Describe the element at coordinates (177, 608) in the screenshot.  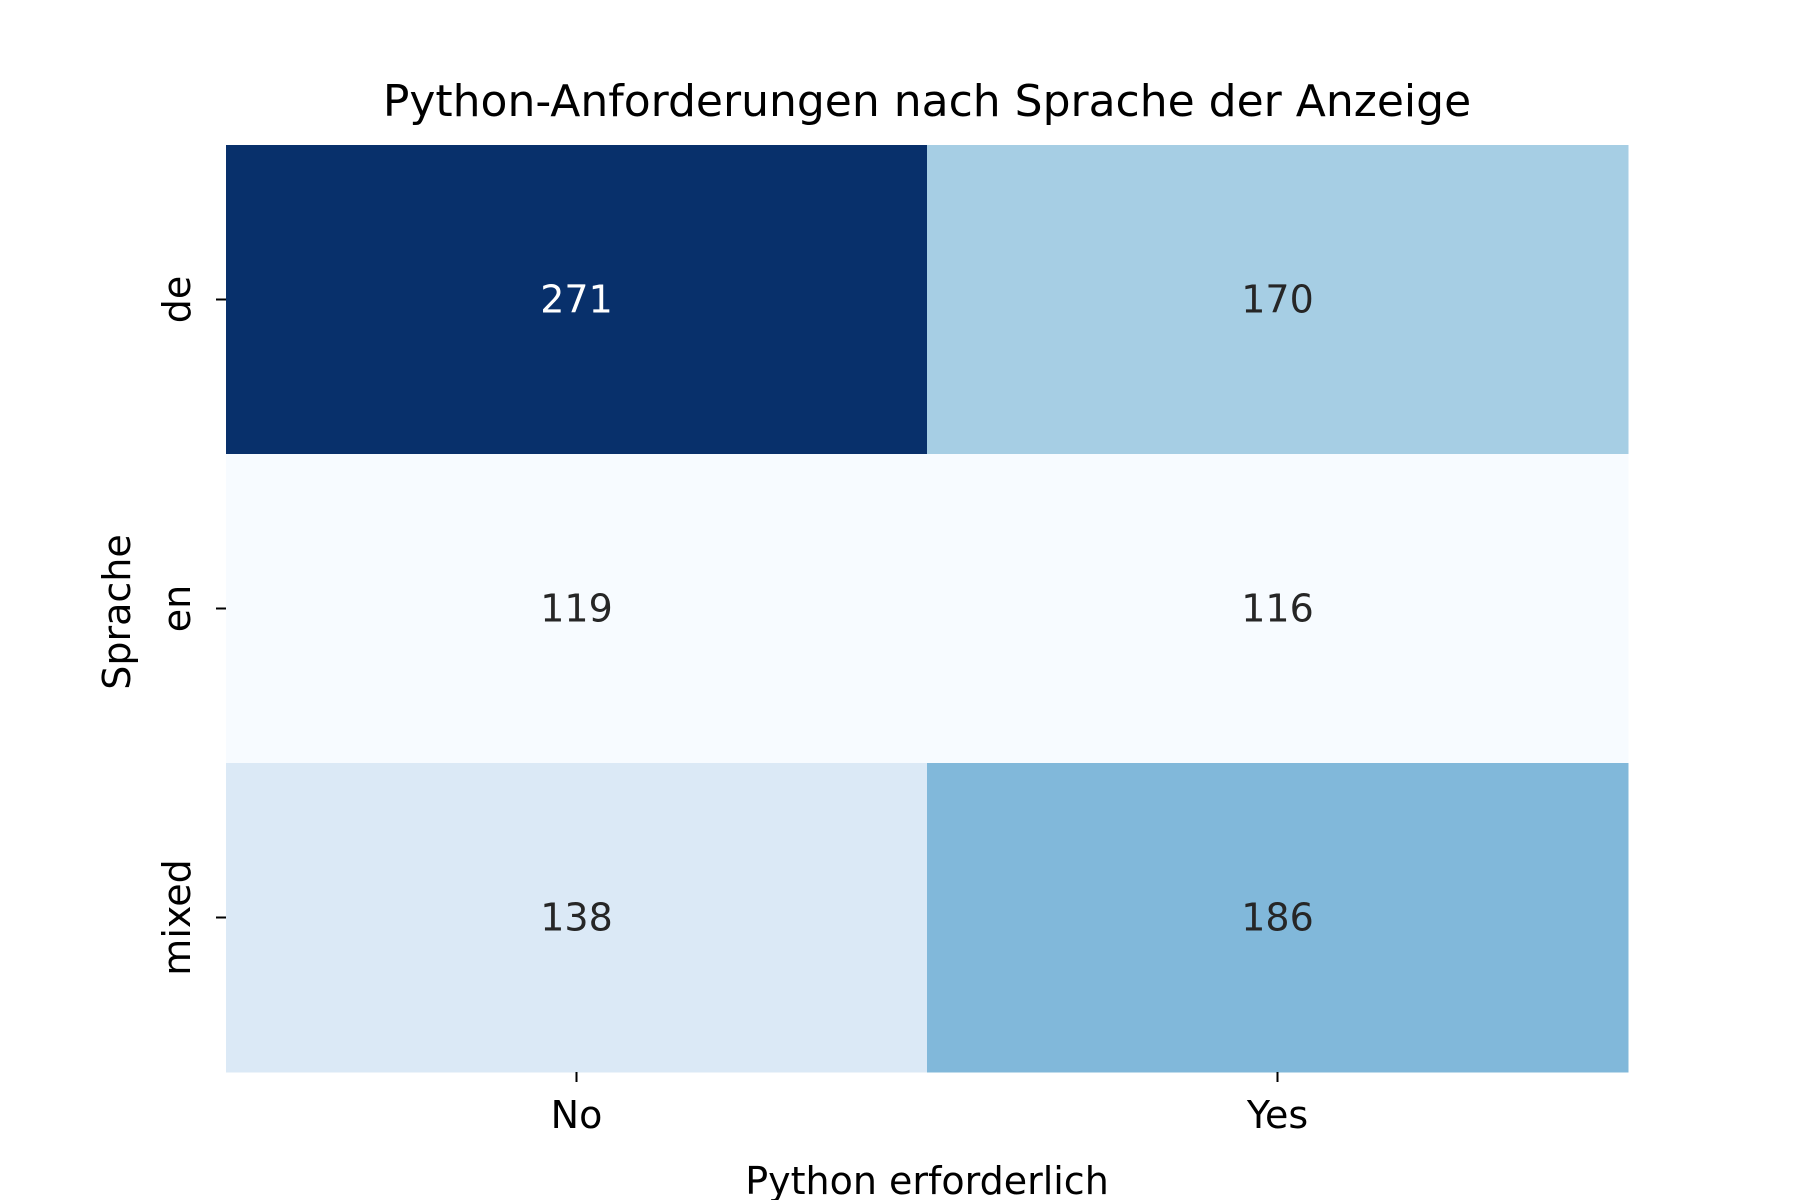
I see `y-tick-label: en` at that location.